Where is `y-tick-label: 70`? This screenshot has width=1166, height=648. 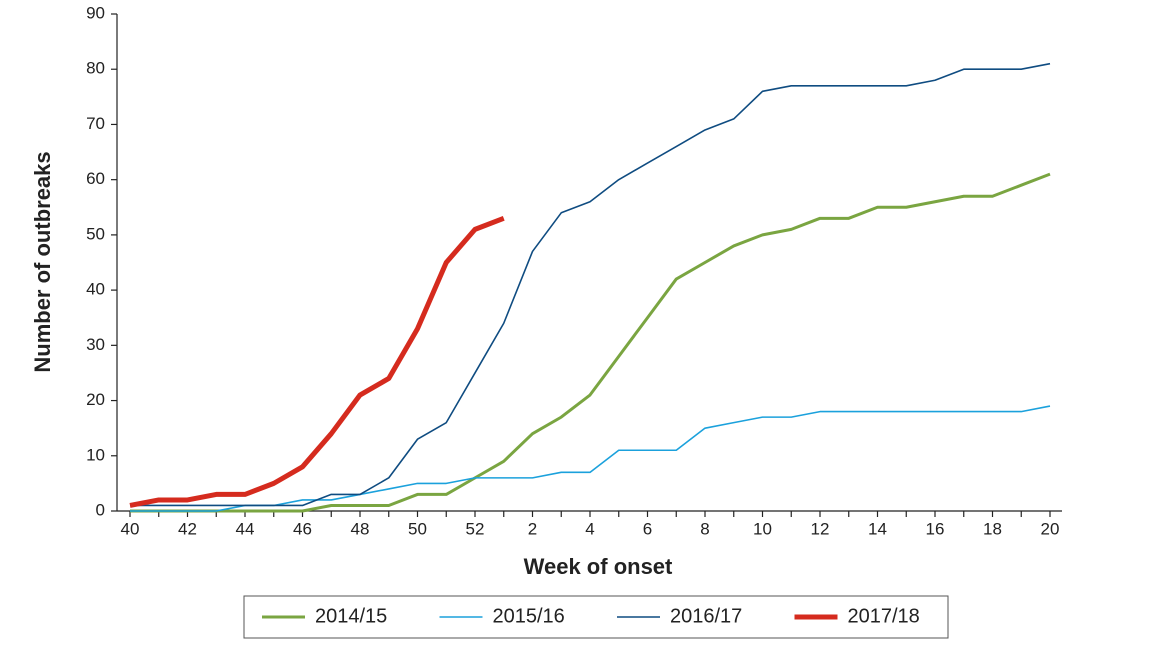 y-tick-label: 70 is located at coordinates (95, 123).